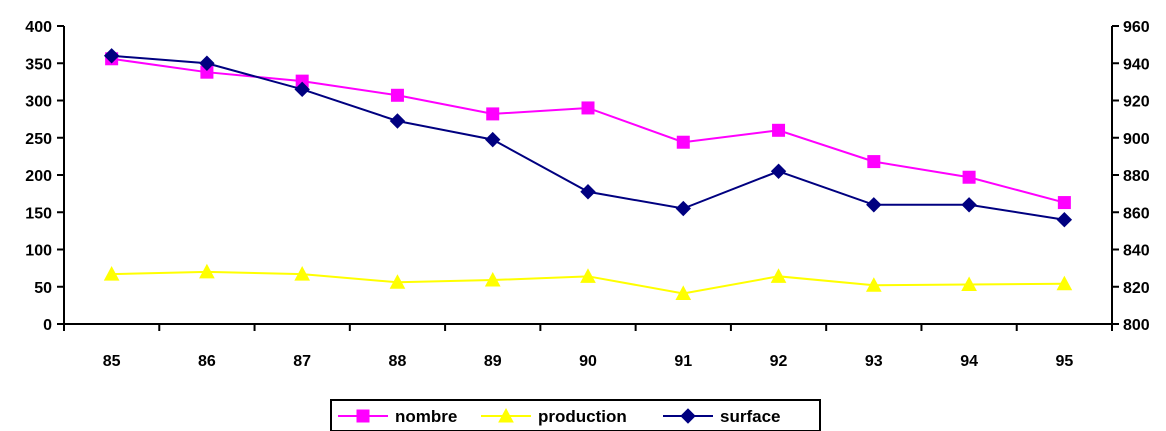 This screenshot has width=1166, height=431. Describe the element at coordinates (1136, 27) in the screenshot. I see `right-y-tick-label: 960` at that location.